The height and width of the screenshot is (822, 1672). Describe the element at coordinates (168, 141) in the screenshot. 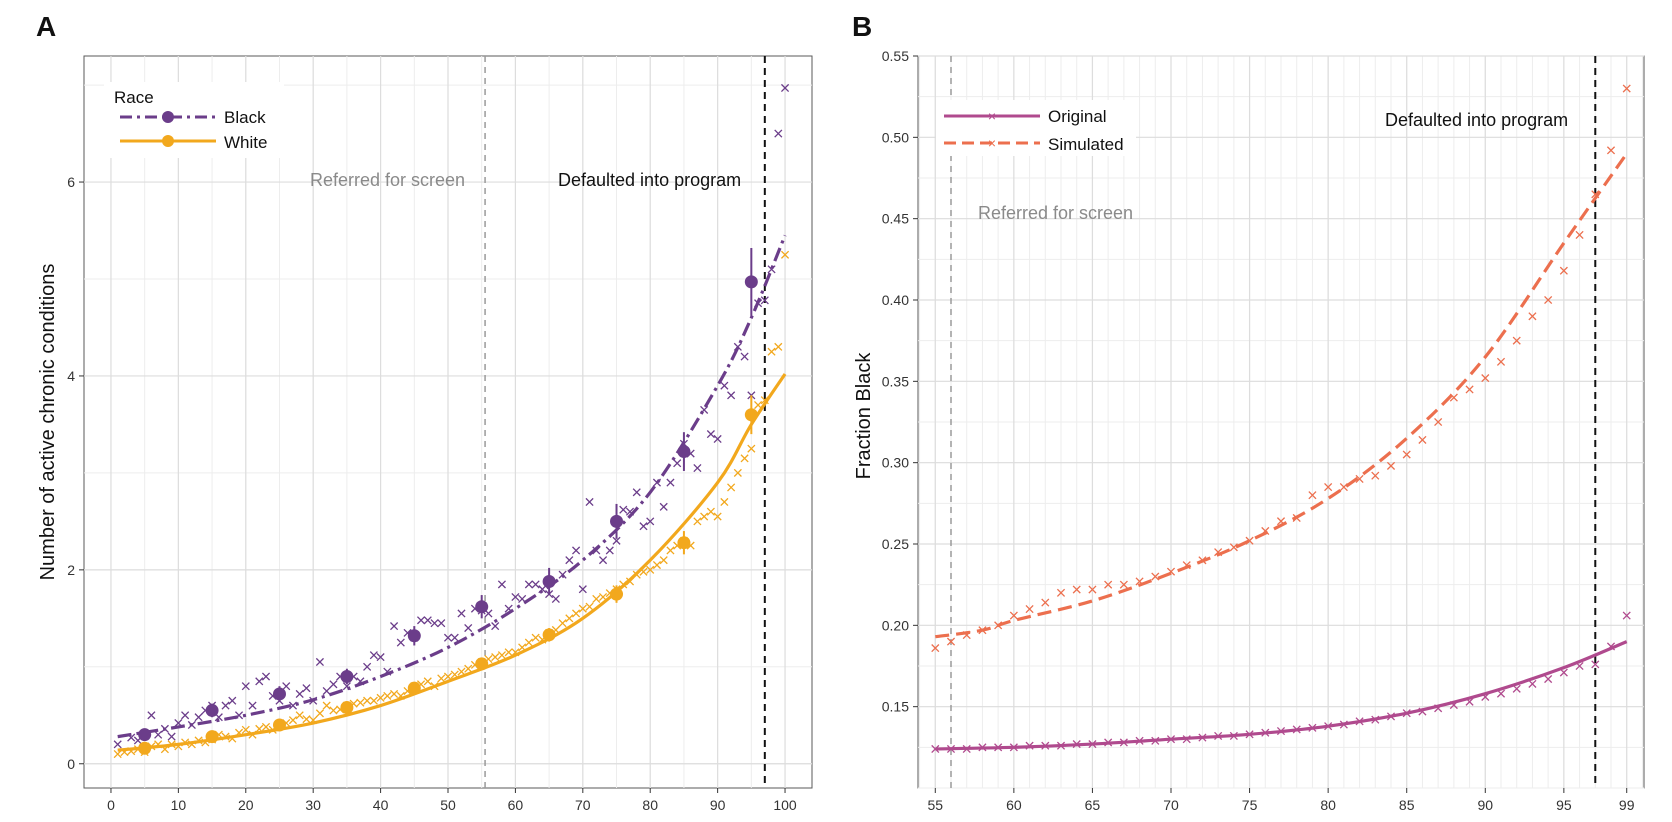

I see `legend-white-marker` at that location.